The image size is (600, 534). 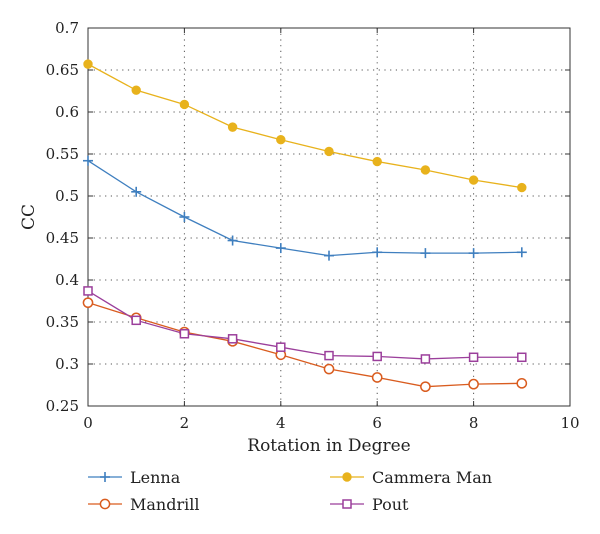 I want to click on legend-item: Pout, so click(x=369, y=504).